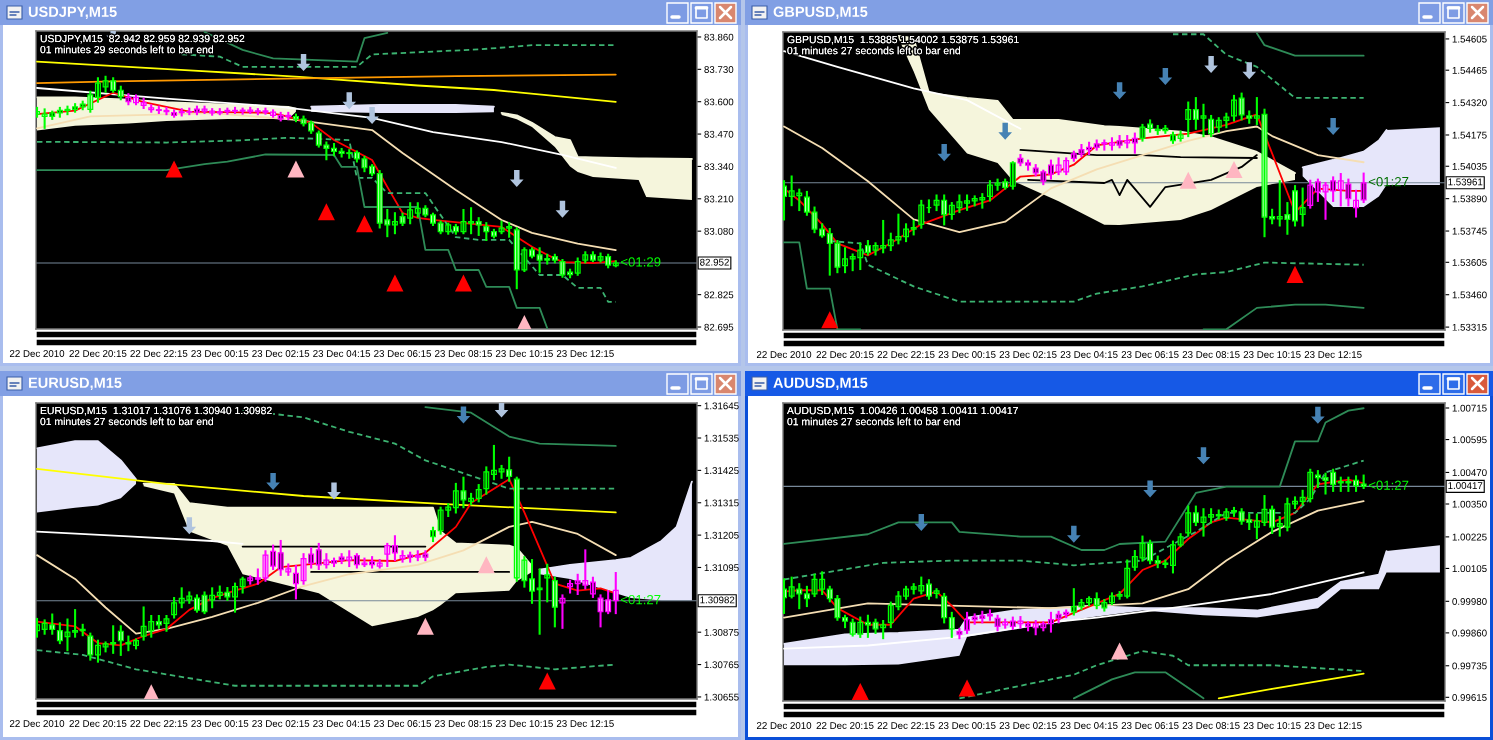  Describe the element at coordinates (721, 535) in the screenshot. I see `y-tick-label: 1.31205` at that location.